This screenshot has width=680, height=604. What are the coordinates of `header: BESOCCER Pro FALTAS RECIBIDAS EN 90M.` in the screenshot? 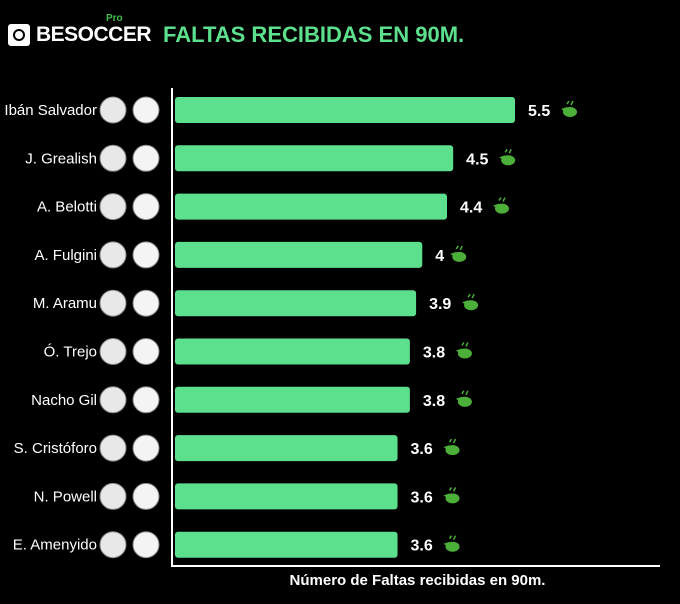 It's located at (236, 32).